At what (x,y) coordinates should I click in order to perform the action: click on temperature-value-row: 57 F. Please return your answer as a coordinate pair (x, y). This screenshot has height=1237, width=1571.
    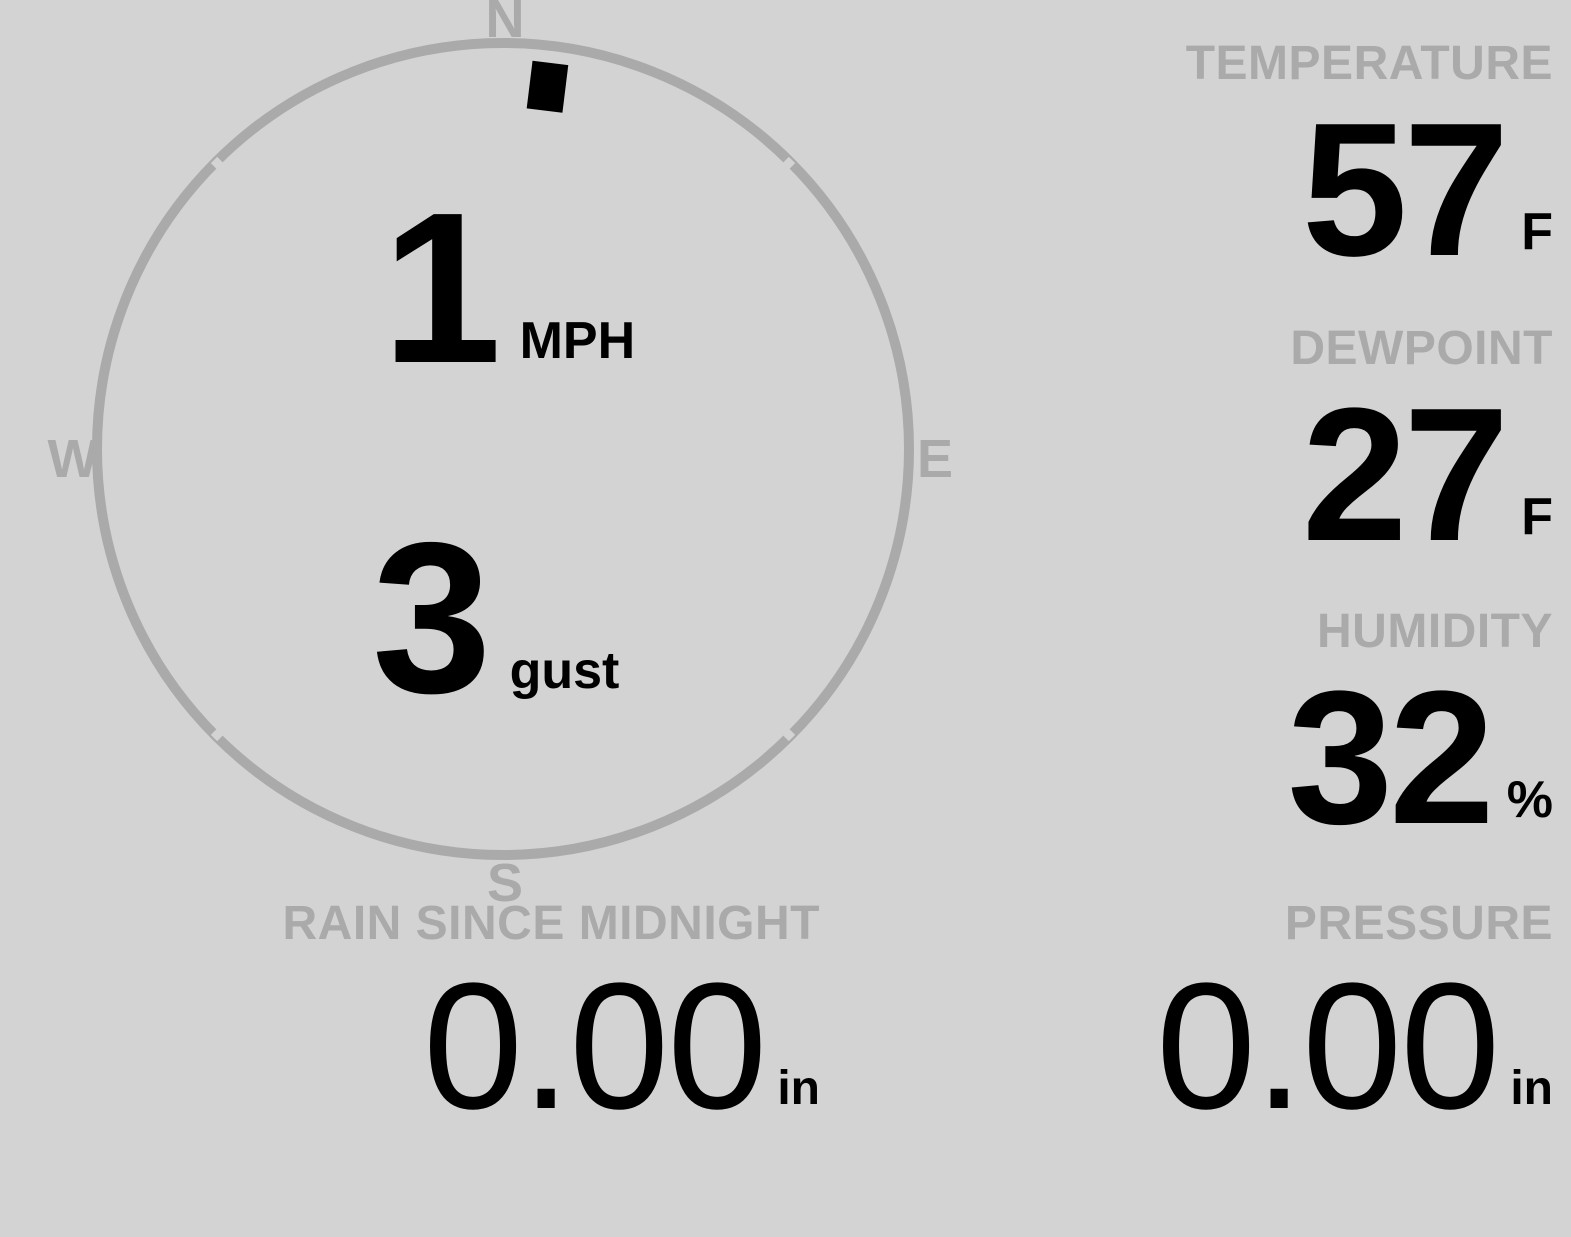
    Looking at the image, I should click on (1369, 190).